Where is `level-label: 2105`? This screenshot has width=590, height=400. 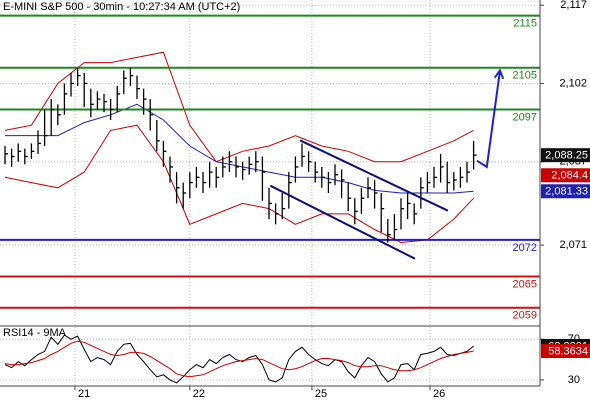
level-label: 2105 is located at coordinates (525, 76).